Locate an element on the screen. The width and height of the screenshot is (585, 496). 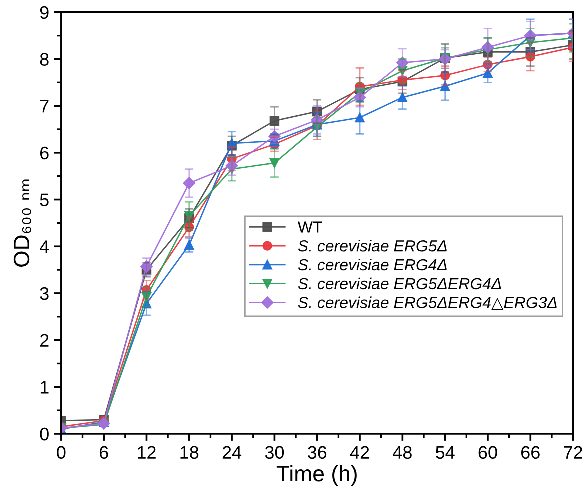
x-tick-label: 48 is located at coordinates (402, 453).